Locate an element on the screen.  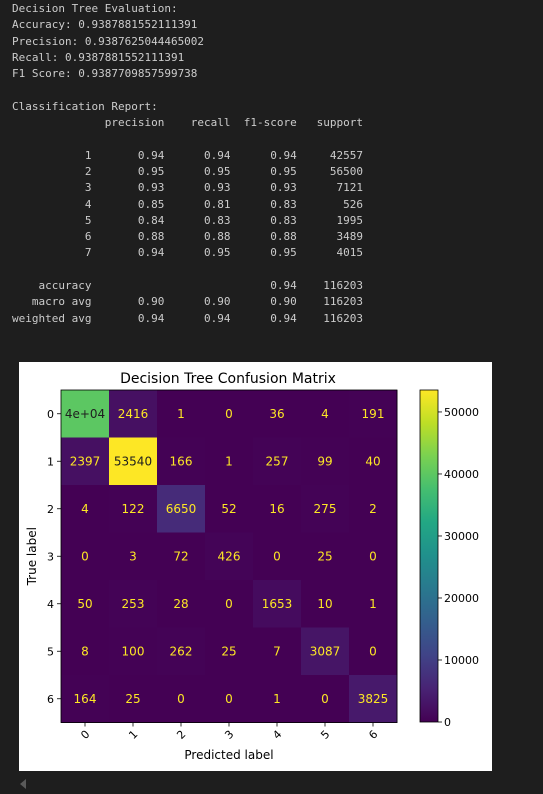
colorbar-tick-label: 20000 is located at coordinates (461, 598).